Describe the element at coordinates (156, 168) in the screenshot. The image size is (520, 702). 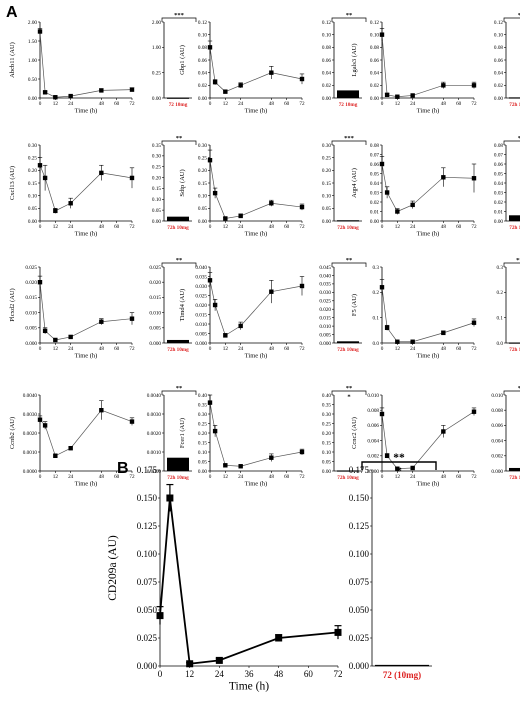
I see `bar-y-tick-label: 0.25` at that location.